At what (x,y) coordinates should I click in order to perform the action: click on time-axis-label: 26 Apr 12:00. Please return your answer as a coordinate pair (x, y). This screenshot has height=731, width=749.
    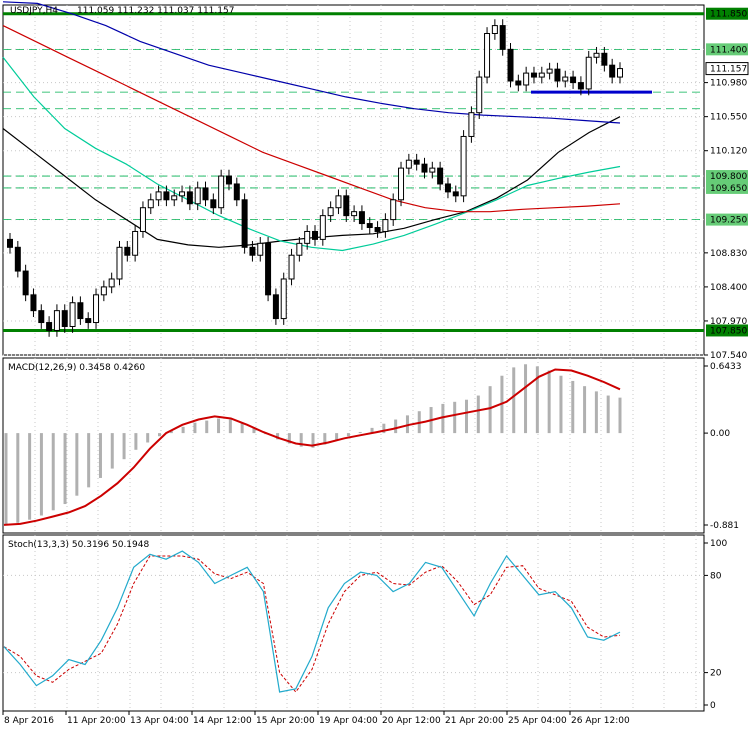
    Looking at the image, I should click on (600, 721).